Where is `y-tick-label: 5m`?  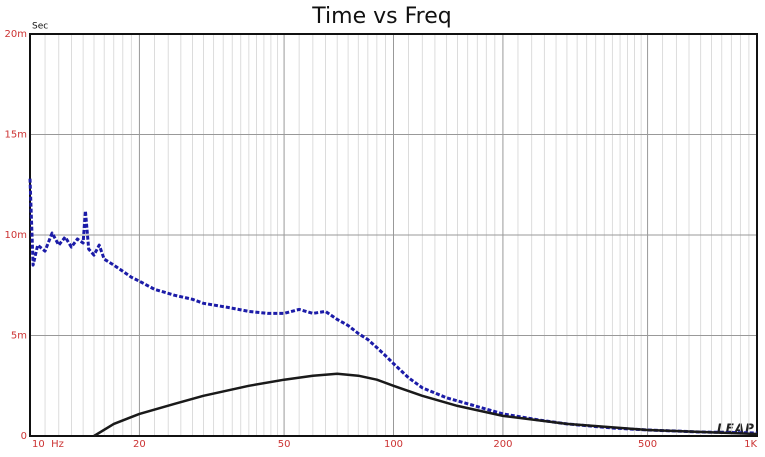
y-tick-label: 5m is located at coordinates (19, 336).